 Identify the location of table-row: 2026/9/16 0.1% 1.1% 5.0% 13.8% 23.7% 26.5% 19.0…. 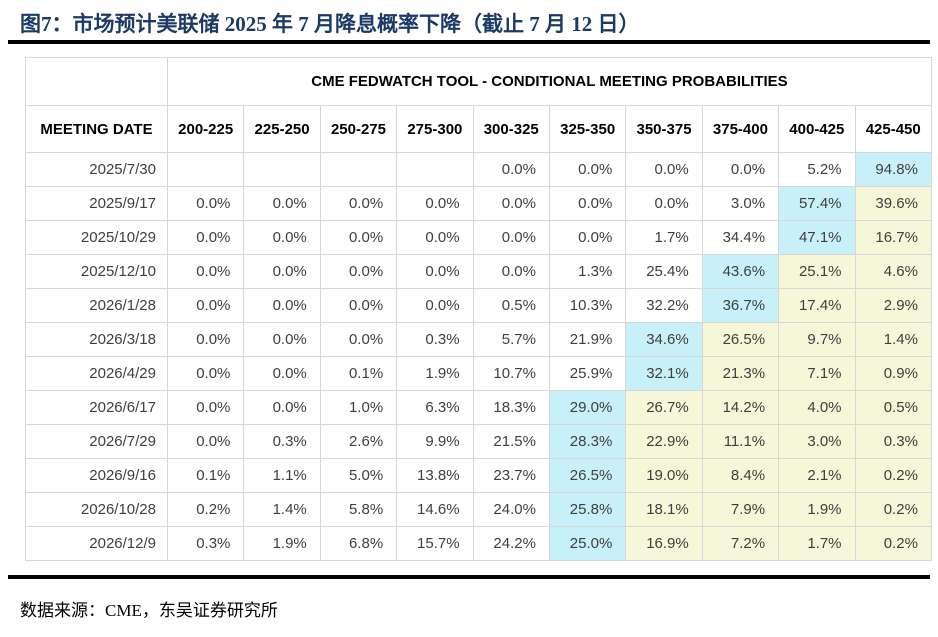
(478, 475).